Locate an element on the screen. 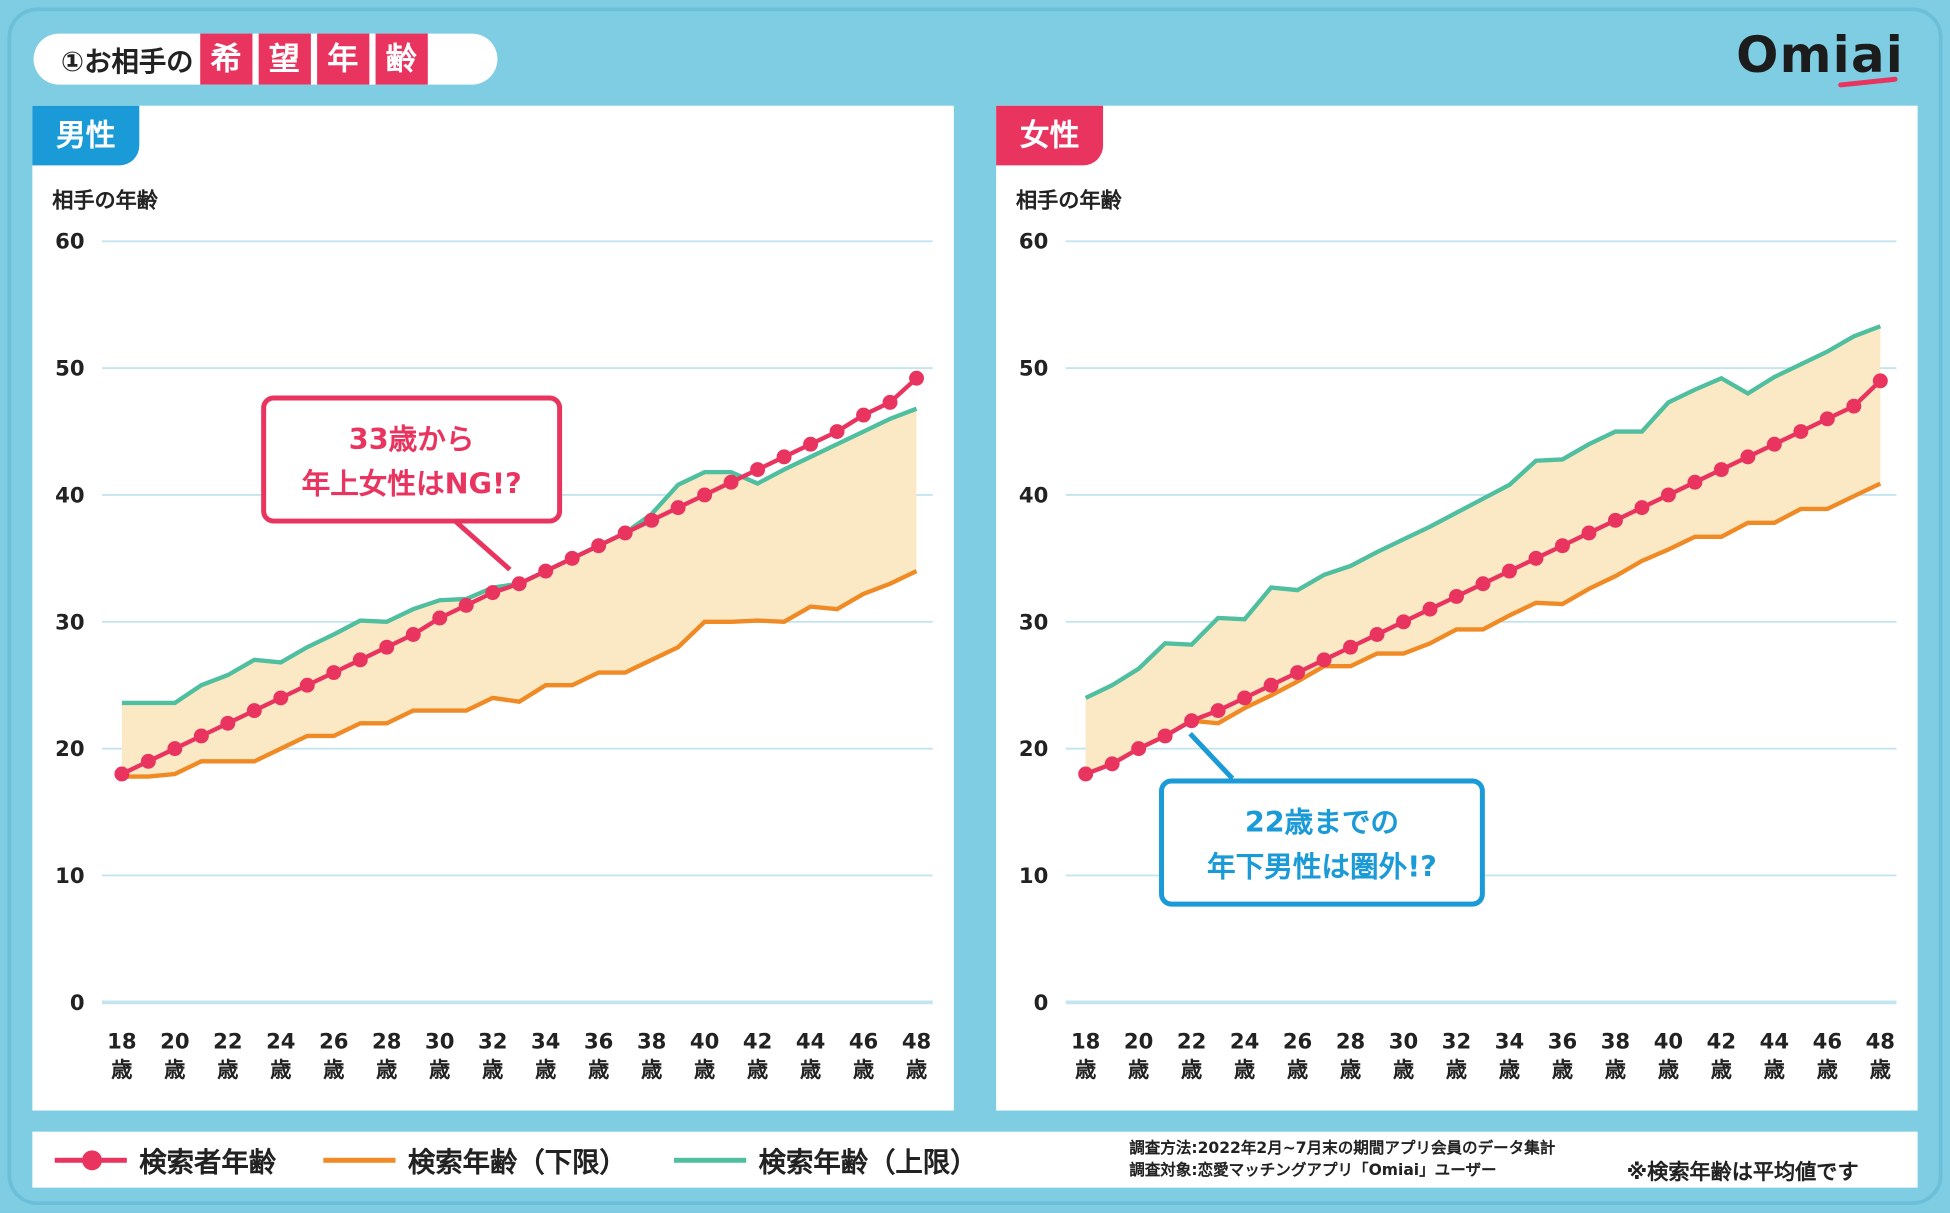 The width and height of the screenshot is (1950, 1213). callout-line: 22歳までの is located at coordinates (1322, 823).